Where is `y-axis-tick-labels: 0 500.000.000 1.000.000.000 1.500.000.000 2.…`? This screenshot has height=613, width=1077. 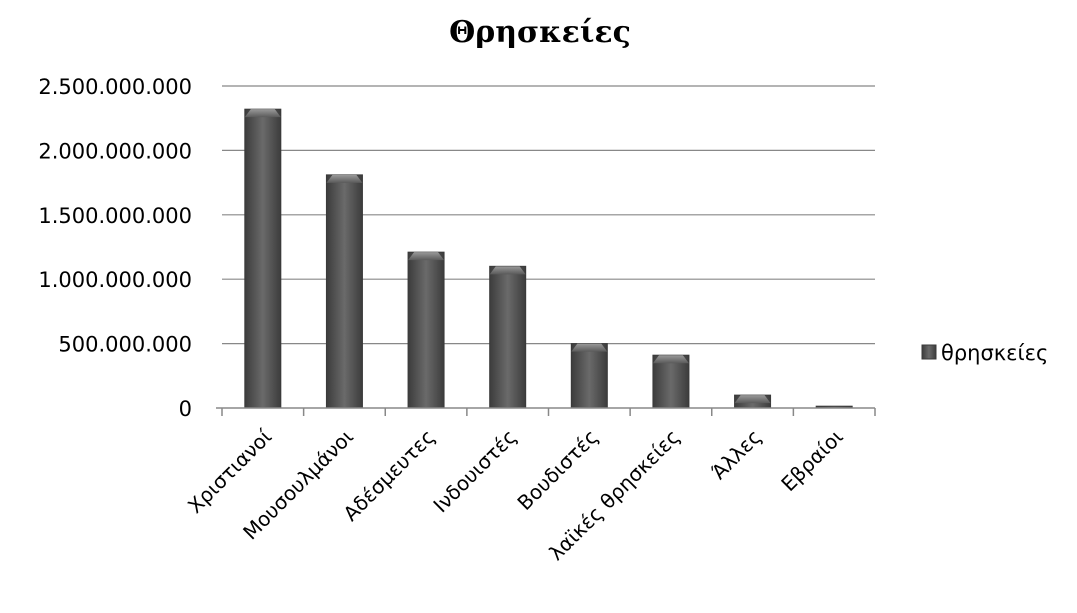 y-axis-tick-labels: 0 500.000.000 1.000.000.000 1.500.000.000 2.… is located at coordinates (115, 248).